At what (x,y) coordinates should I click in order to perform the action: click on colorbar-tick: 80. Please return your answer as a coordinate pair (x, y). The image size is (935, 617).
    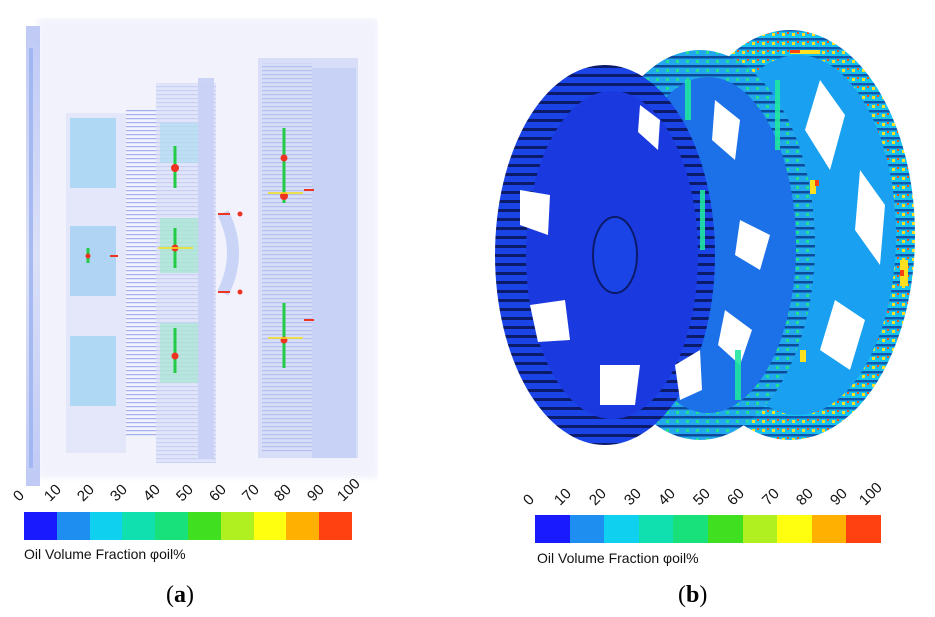
    Looking at the image, I should click on (804, 497).